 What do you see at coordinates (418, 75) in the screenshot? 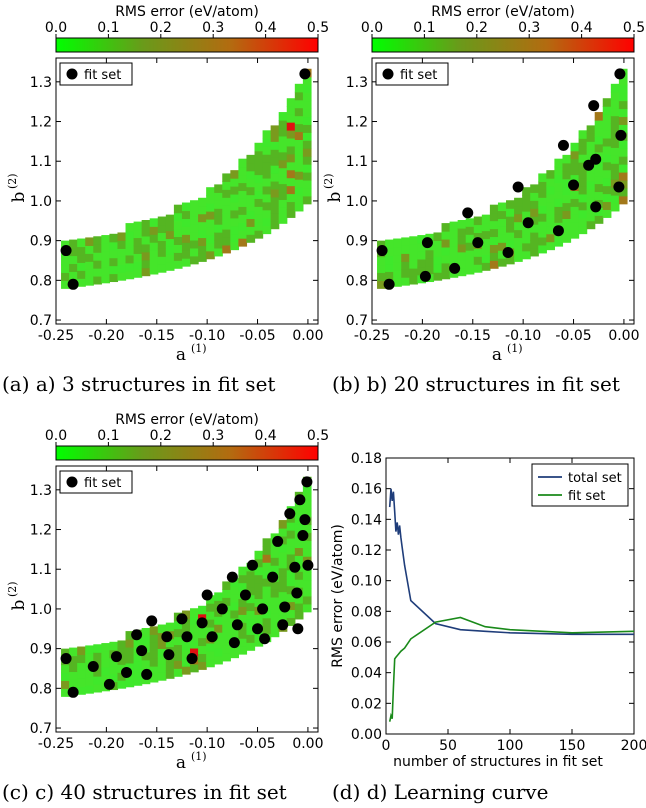
I see `legend-label: fit set` at bounding box center [418, 75].